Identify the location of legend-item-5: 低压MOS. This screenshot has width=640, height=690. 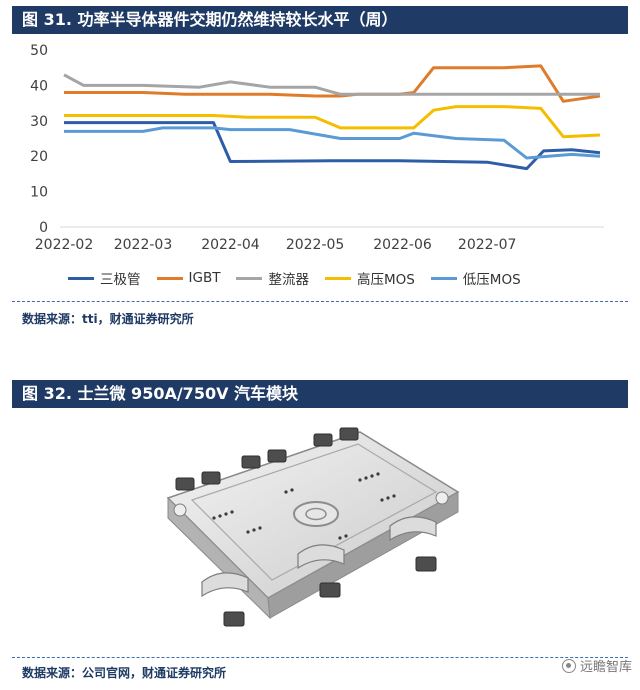
(475, 278).